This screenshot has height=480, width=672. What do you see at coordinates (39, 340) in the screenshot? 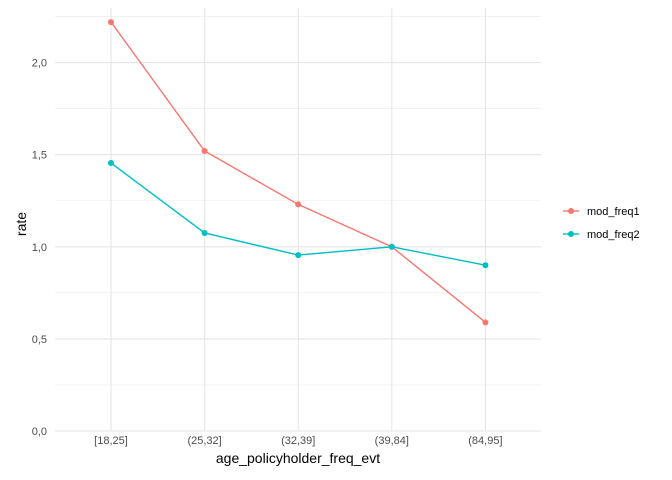
I see `y-tick-label: 0,5` at bounding box center [39, 340].